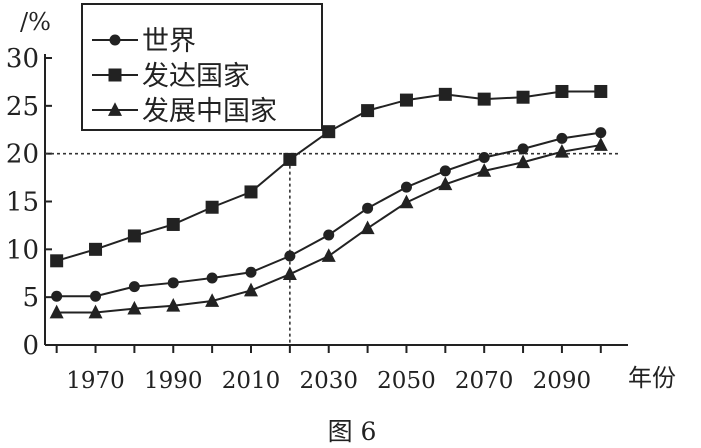  What do you see at coordinates (95, 381) in the screenshot?
I see `x-tick-label: 1970` at bounding box center [95, 381].